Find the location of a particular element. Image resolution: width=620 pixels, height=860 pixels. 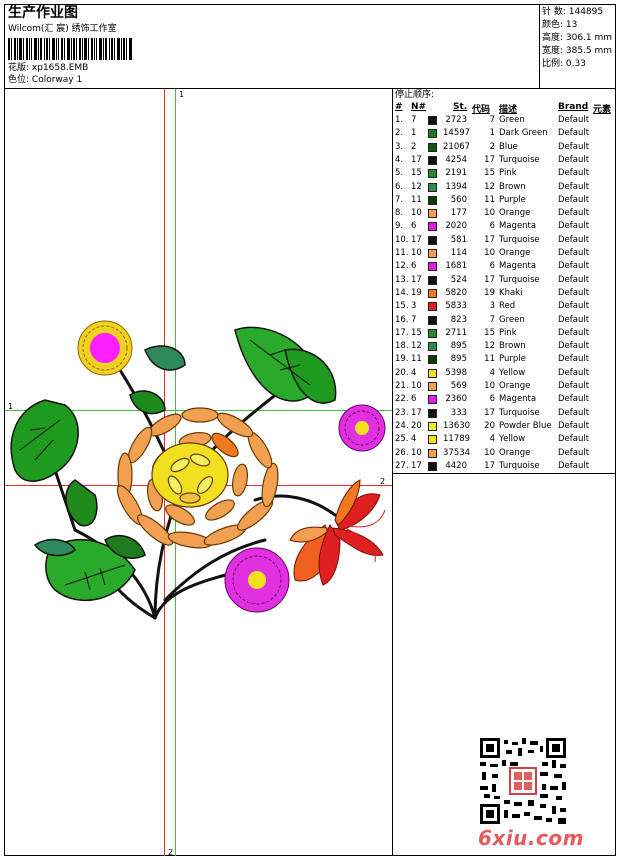

company-name: Wilcom(汇 宸) 绣饰工作室 is located at coordinates (62, 29).